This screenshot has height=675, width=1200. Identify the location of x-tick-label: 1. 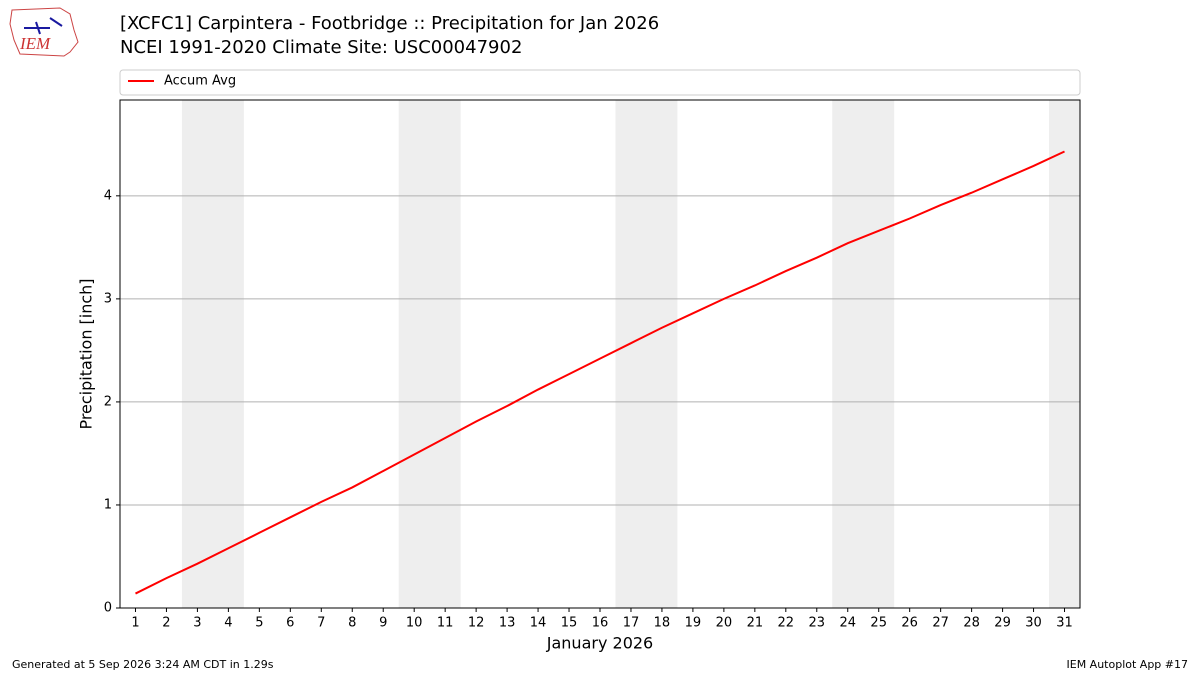
(135, 623).